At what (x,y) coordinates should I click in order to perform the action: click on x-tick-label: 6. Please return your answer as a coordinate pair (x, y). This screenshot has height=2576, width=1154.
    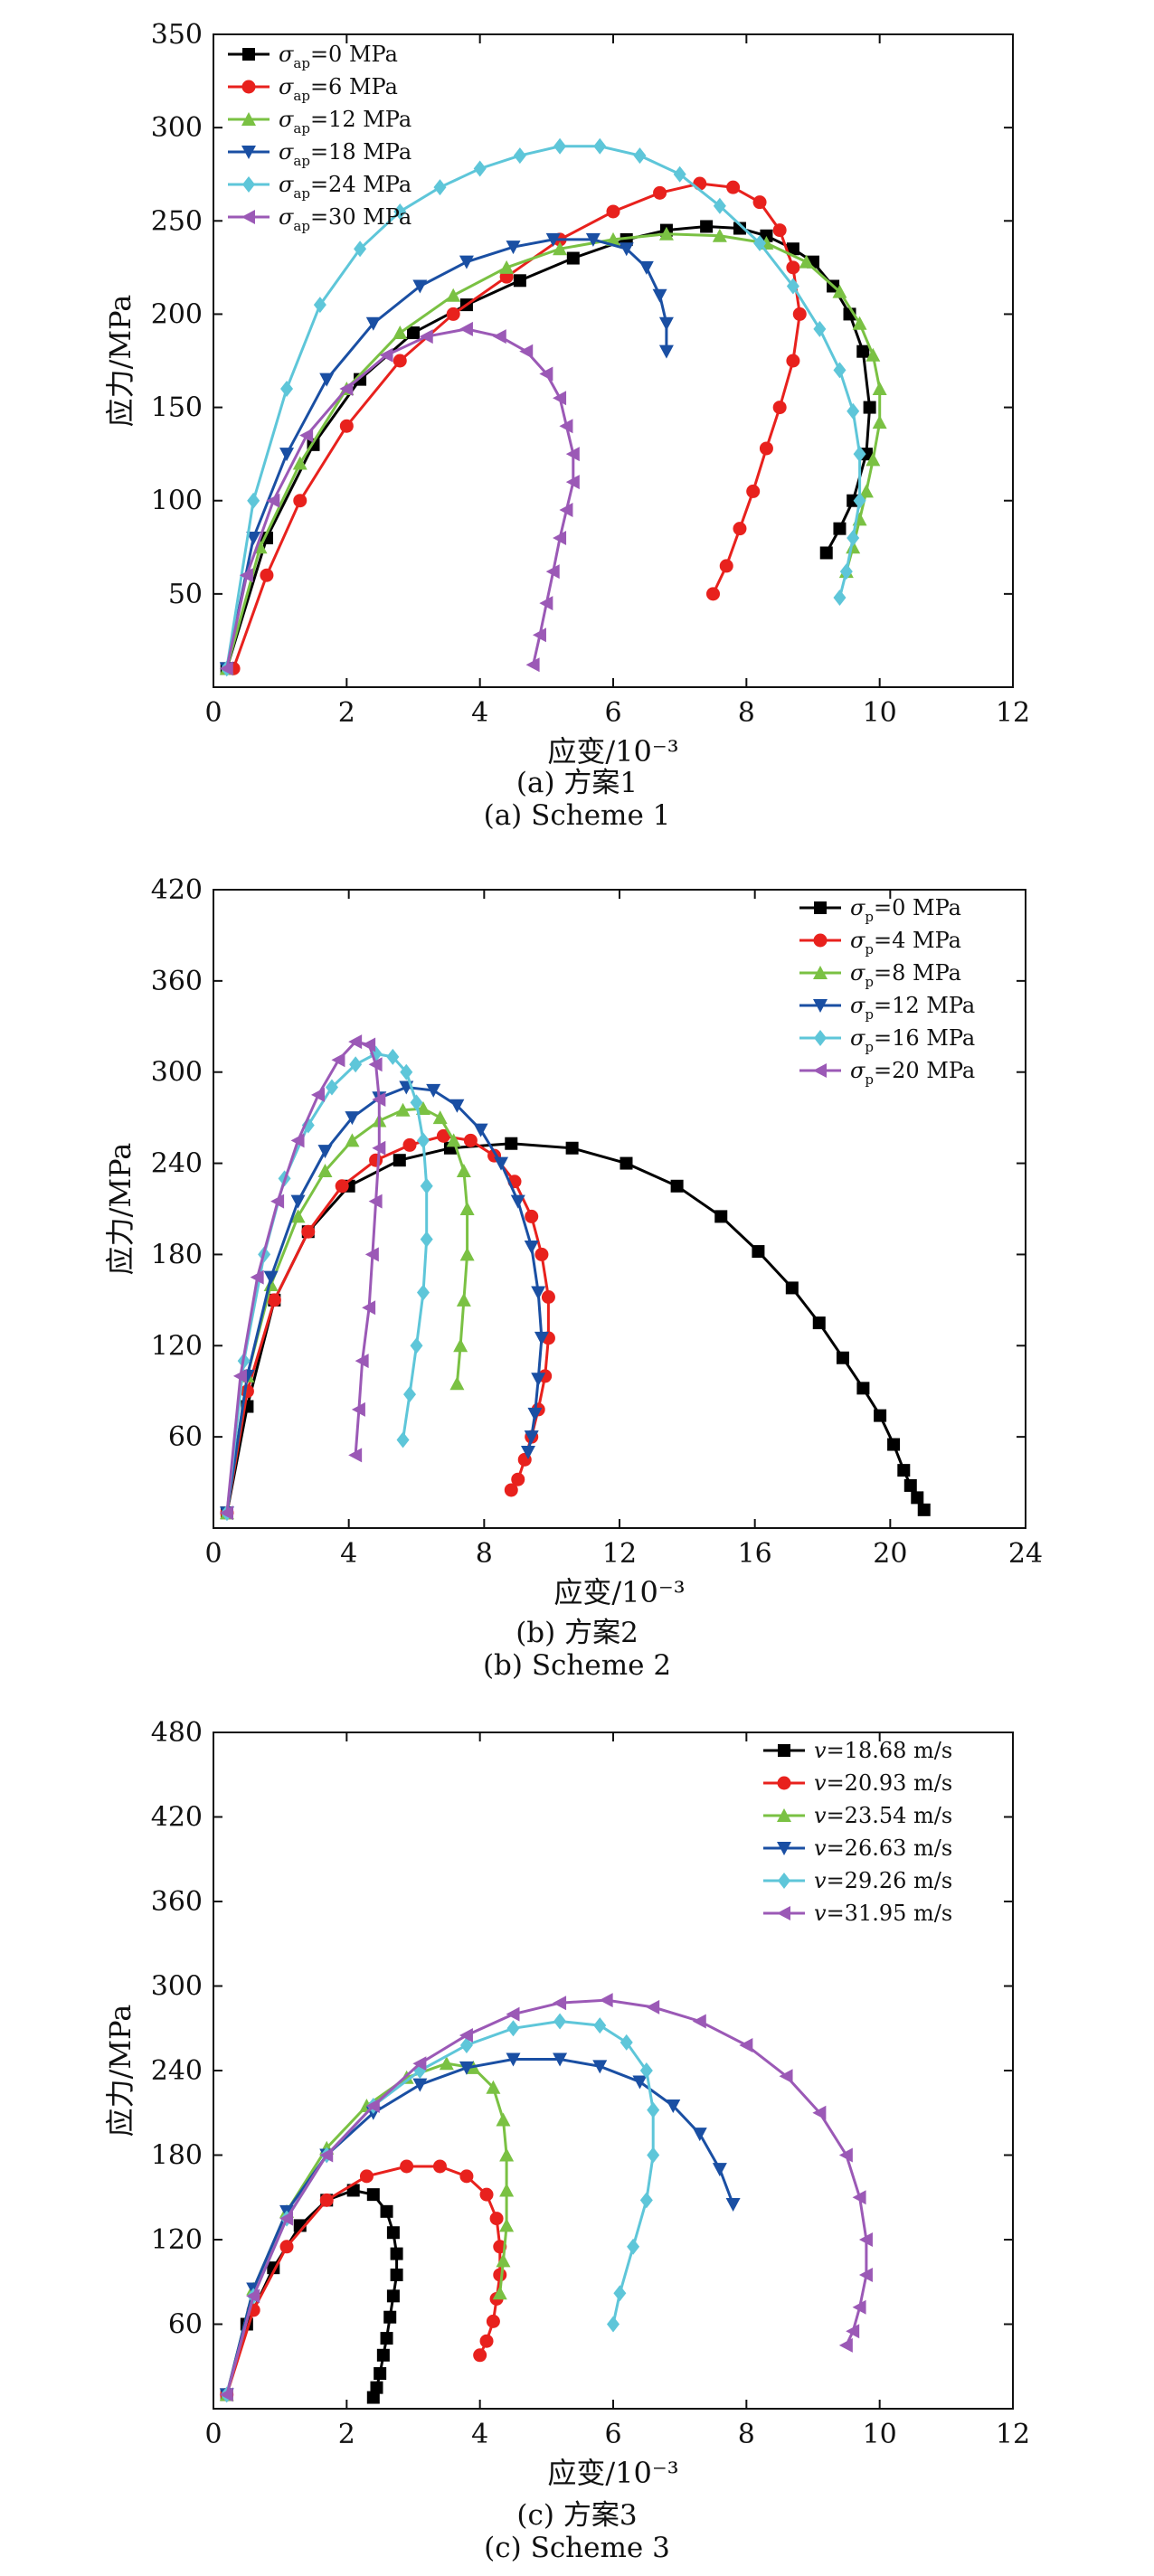
    Looking at the image, I should click on (612, 713).